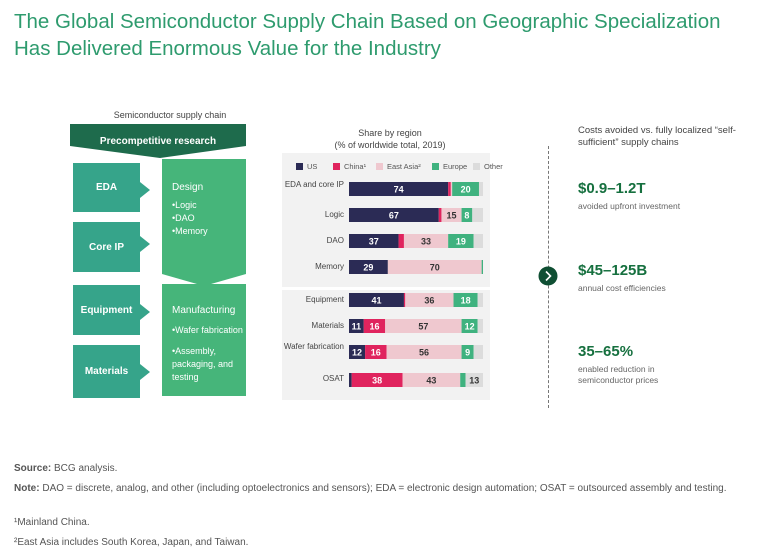  Describe the element at coordinates (145, 190) in the screenshot. I see `arrow-eda` at that location.